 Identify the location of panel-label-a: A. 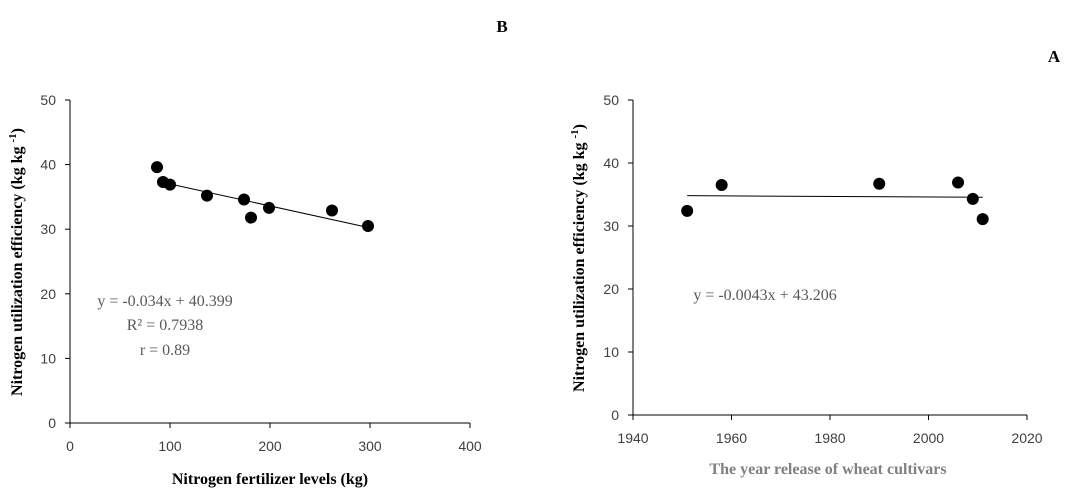
(1054, 56).